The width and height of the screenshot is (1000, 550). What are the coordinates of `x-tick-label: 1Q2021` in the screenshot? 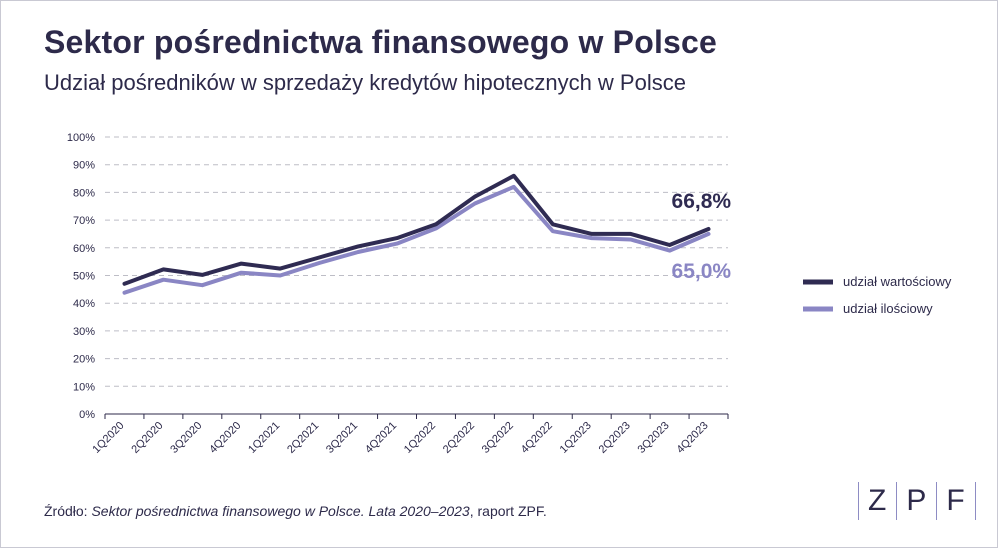 It's located at (264, 438).